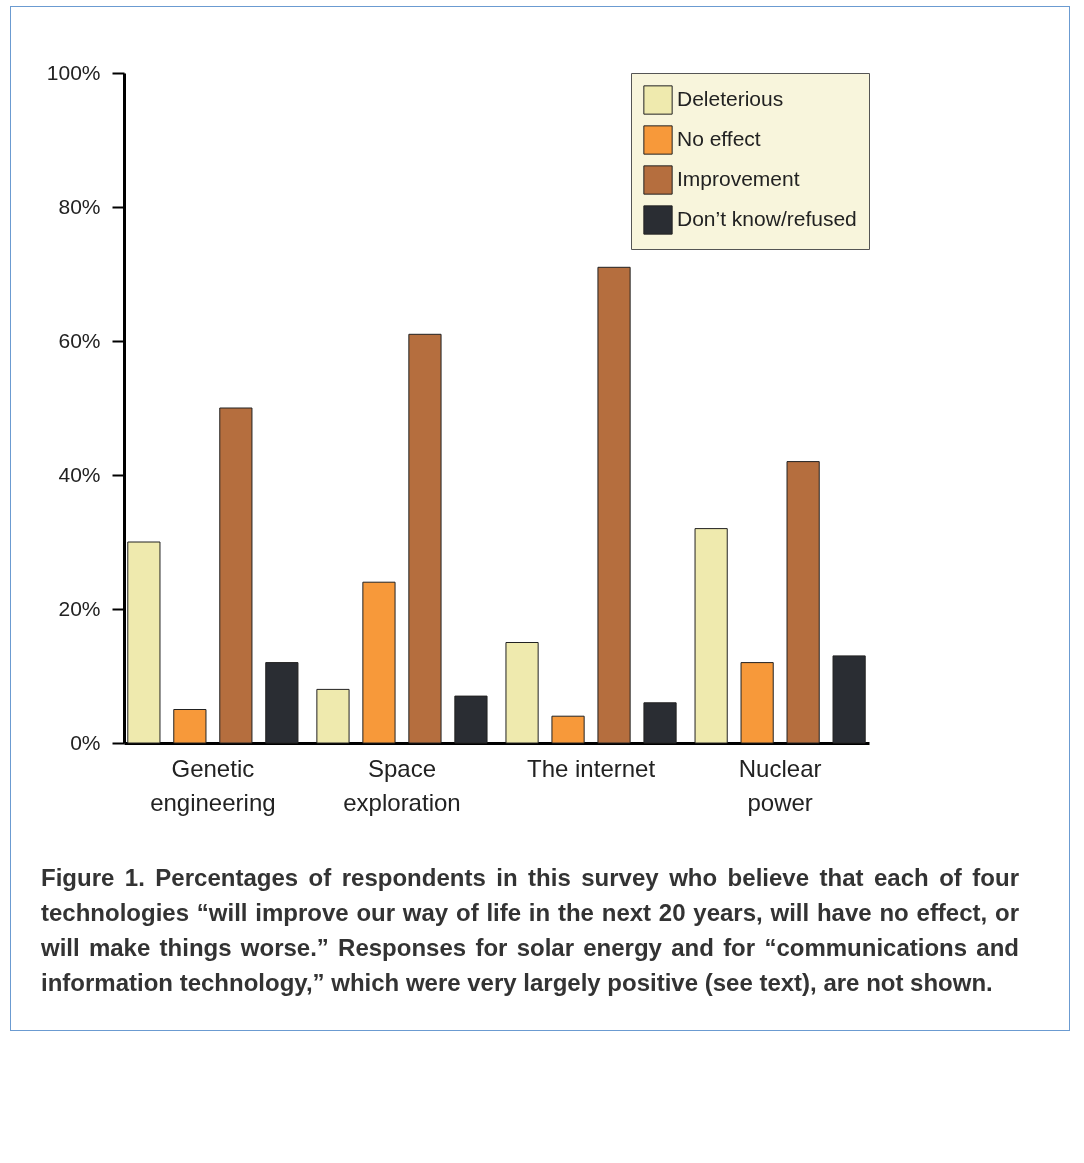 The width and height of the screenshot is (1084, 1163). I want to click on legend-label: Don’t know/refused, so click(767, 218).